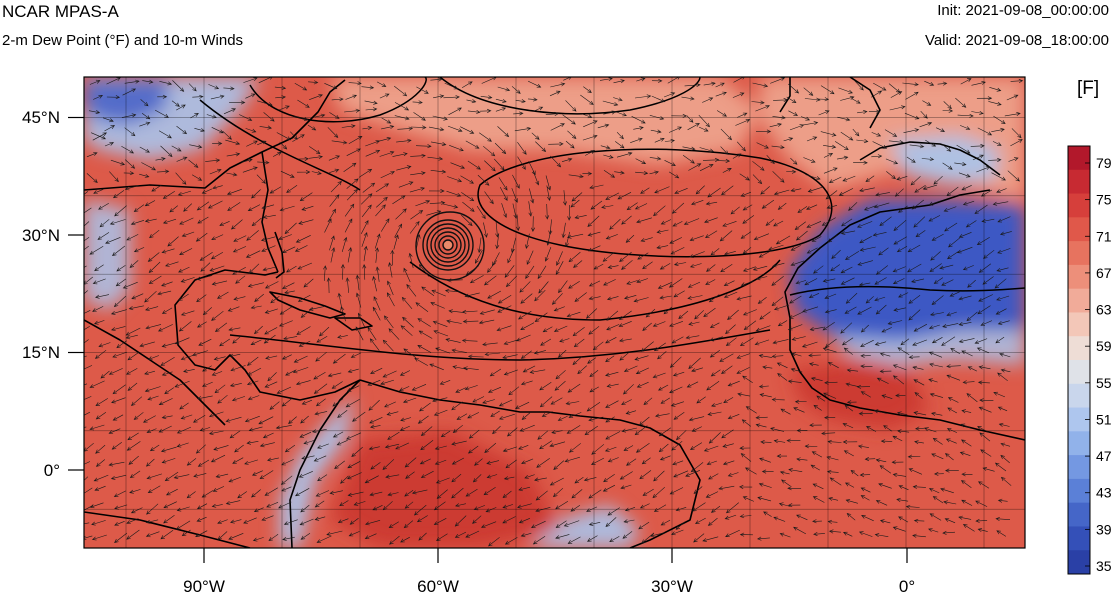 The width and height of the screenshot is (1115, 596). Describe the element at coordinates (1104, 456) in the screenshot. I see `colorbar-label: 47` at that location.